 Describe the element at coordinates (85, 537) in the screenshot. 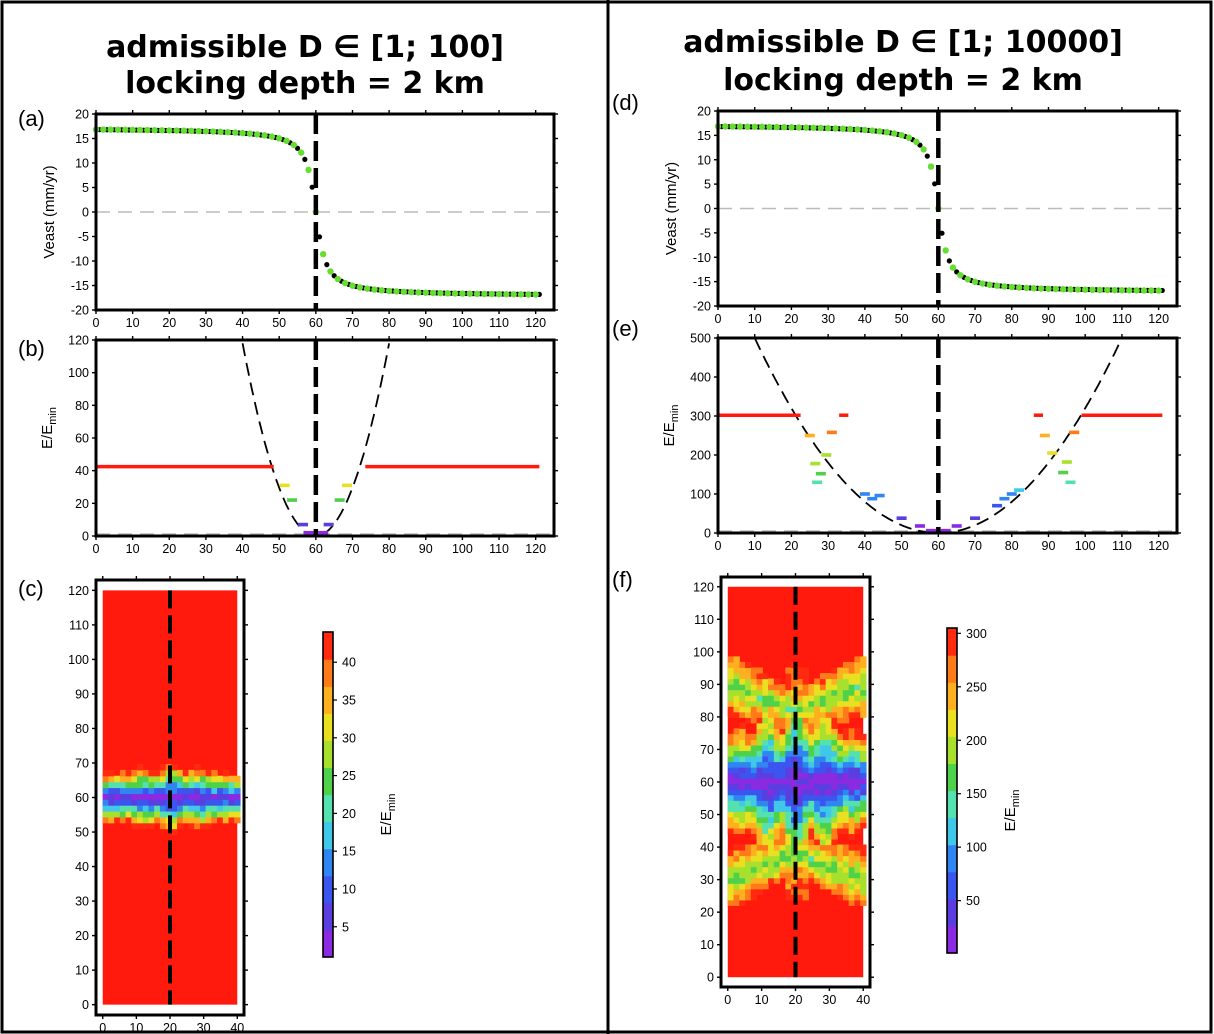

I see `y-tick-label: 0` at that location.